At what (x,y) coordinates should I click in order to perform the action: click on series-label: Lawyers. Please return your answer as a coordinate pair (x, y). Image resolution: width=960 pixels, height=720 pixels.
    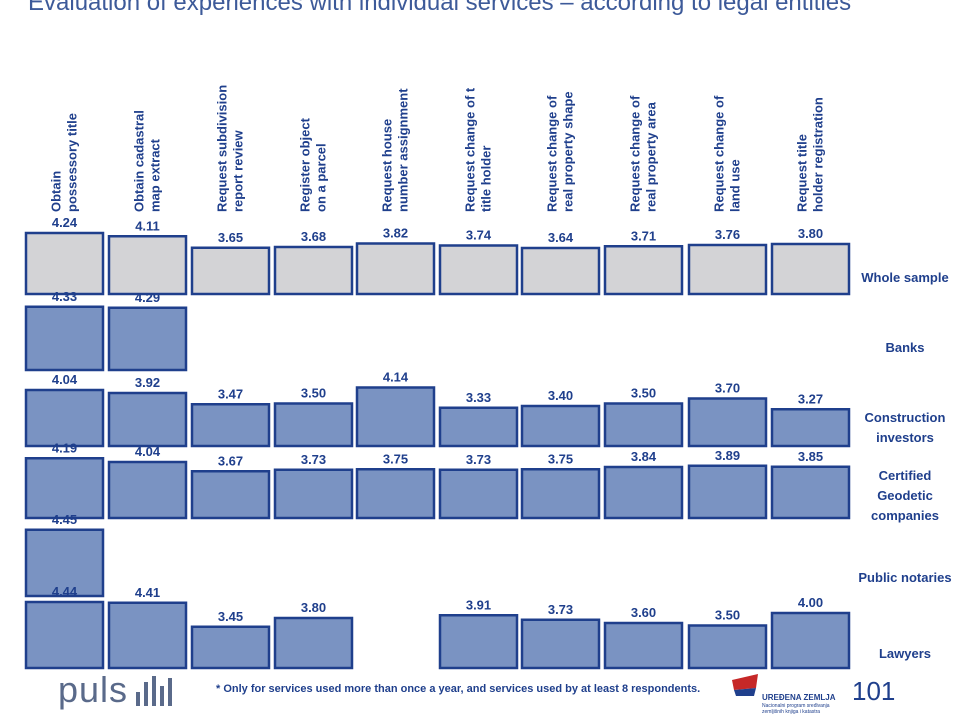
    Looking at the image, I should click on (905, 653).